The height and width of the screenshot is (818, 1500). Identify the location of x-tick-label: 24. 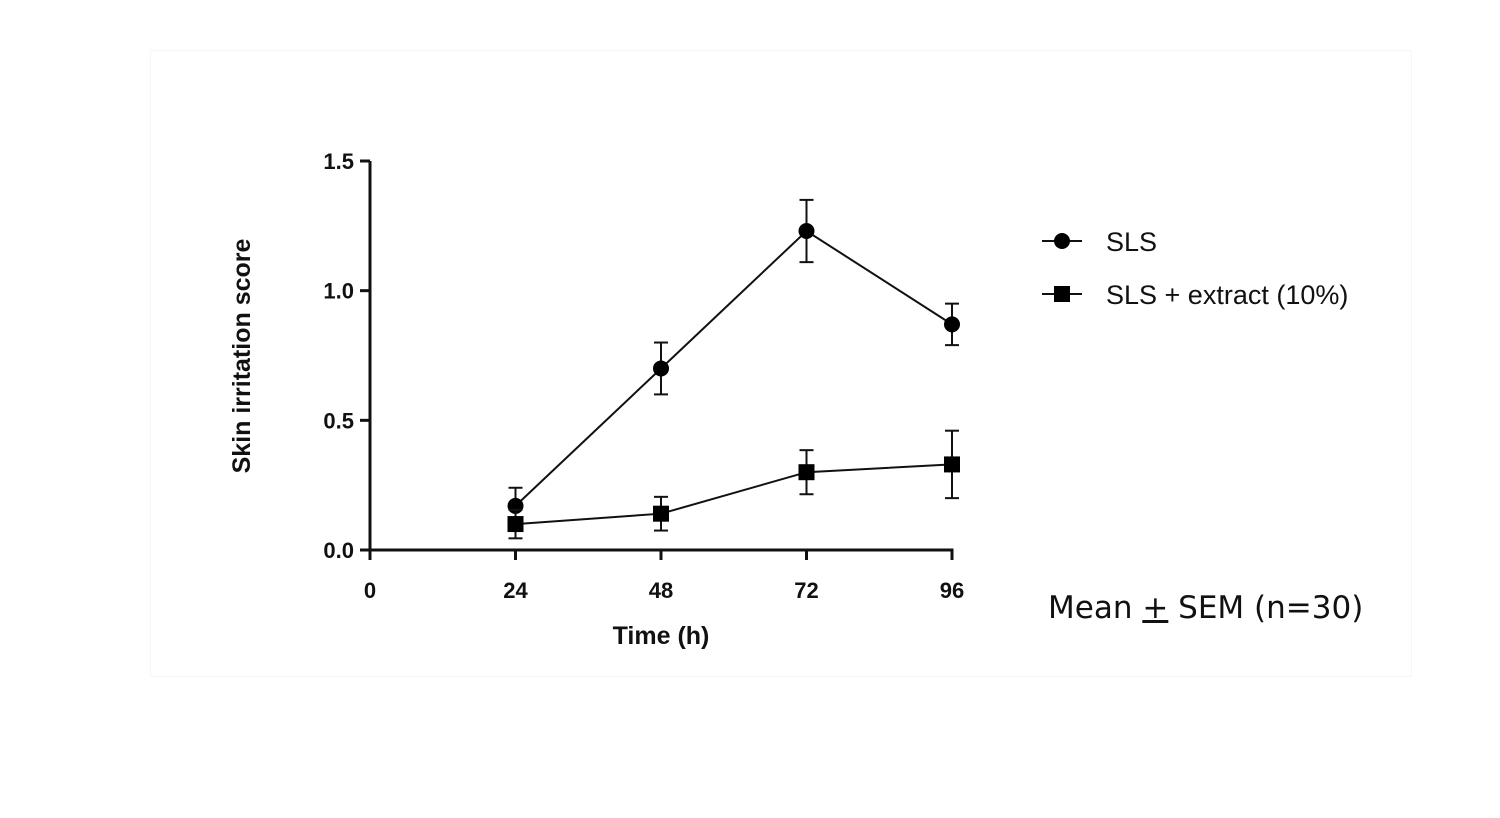
(515, 590).